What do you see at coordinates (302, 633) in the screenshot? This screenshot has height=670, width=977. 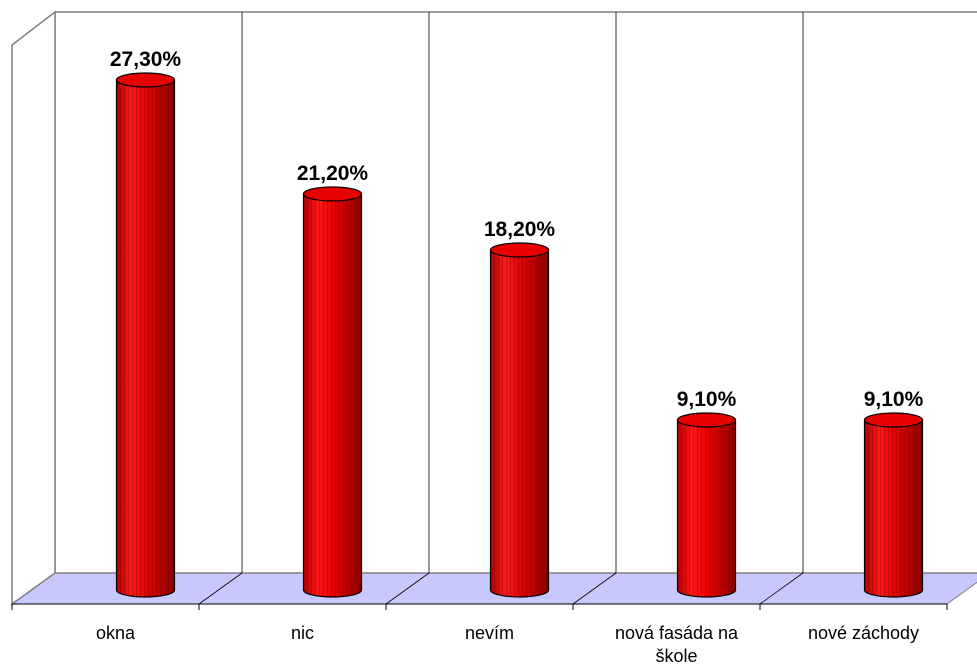 I see `category-label: nic` at bounding box center [302, 633].